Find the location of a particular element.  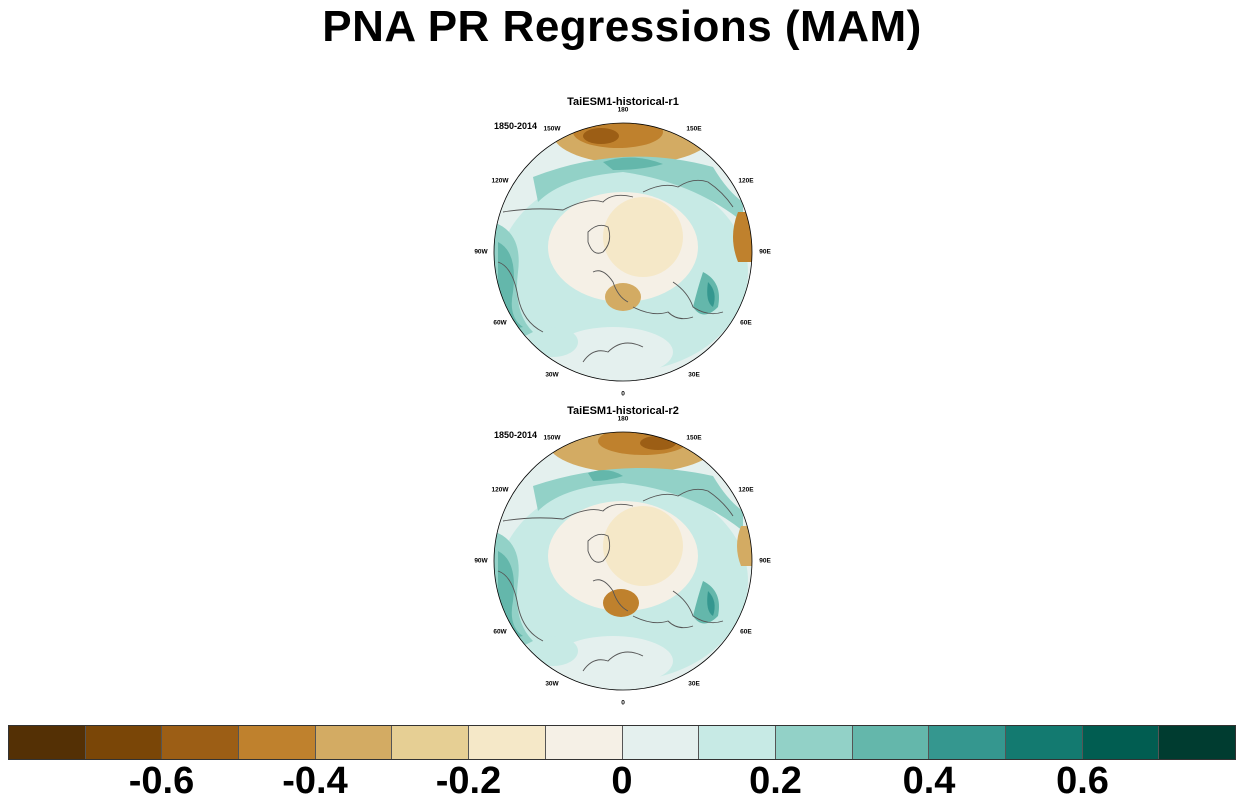

panel-1-lon-label: 60E is located at coordinates (746, 323).